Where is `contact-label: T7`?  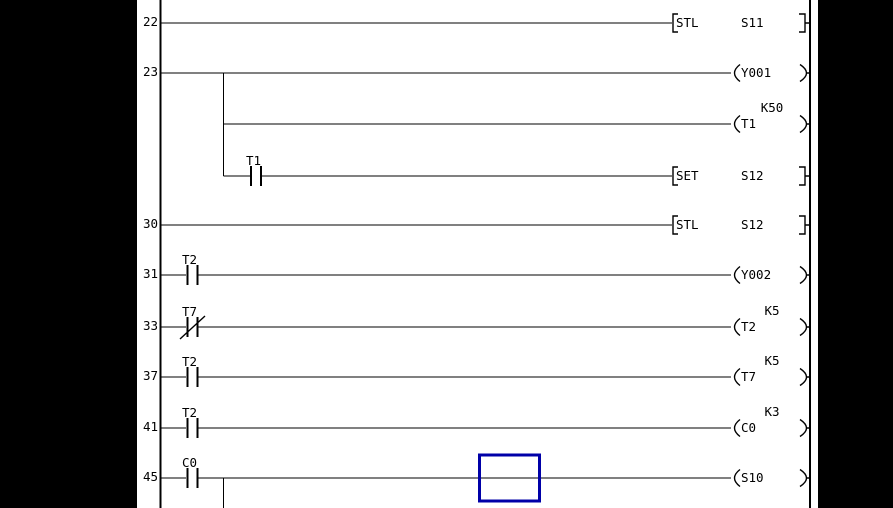 contact-label: T7 is located at coordinates (189, 311).